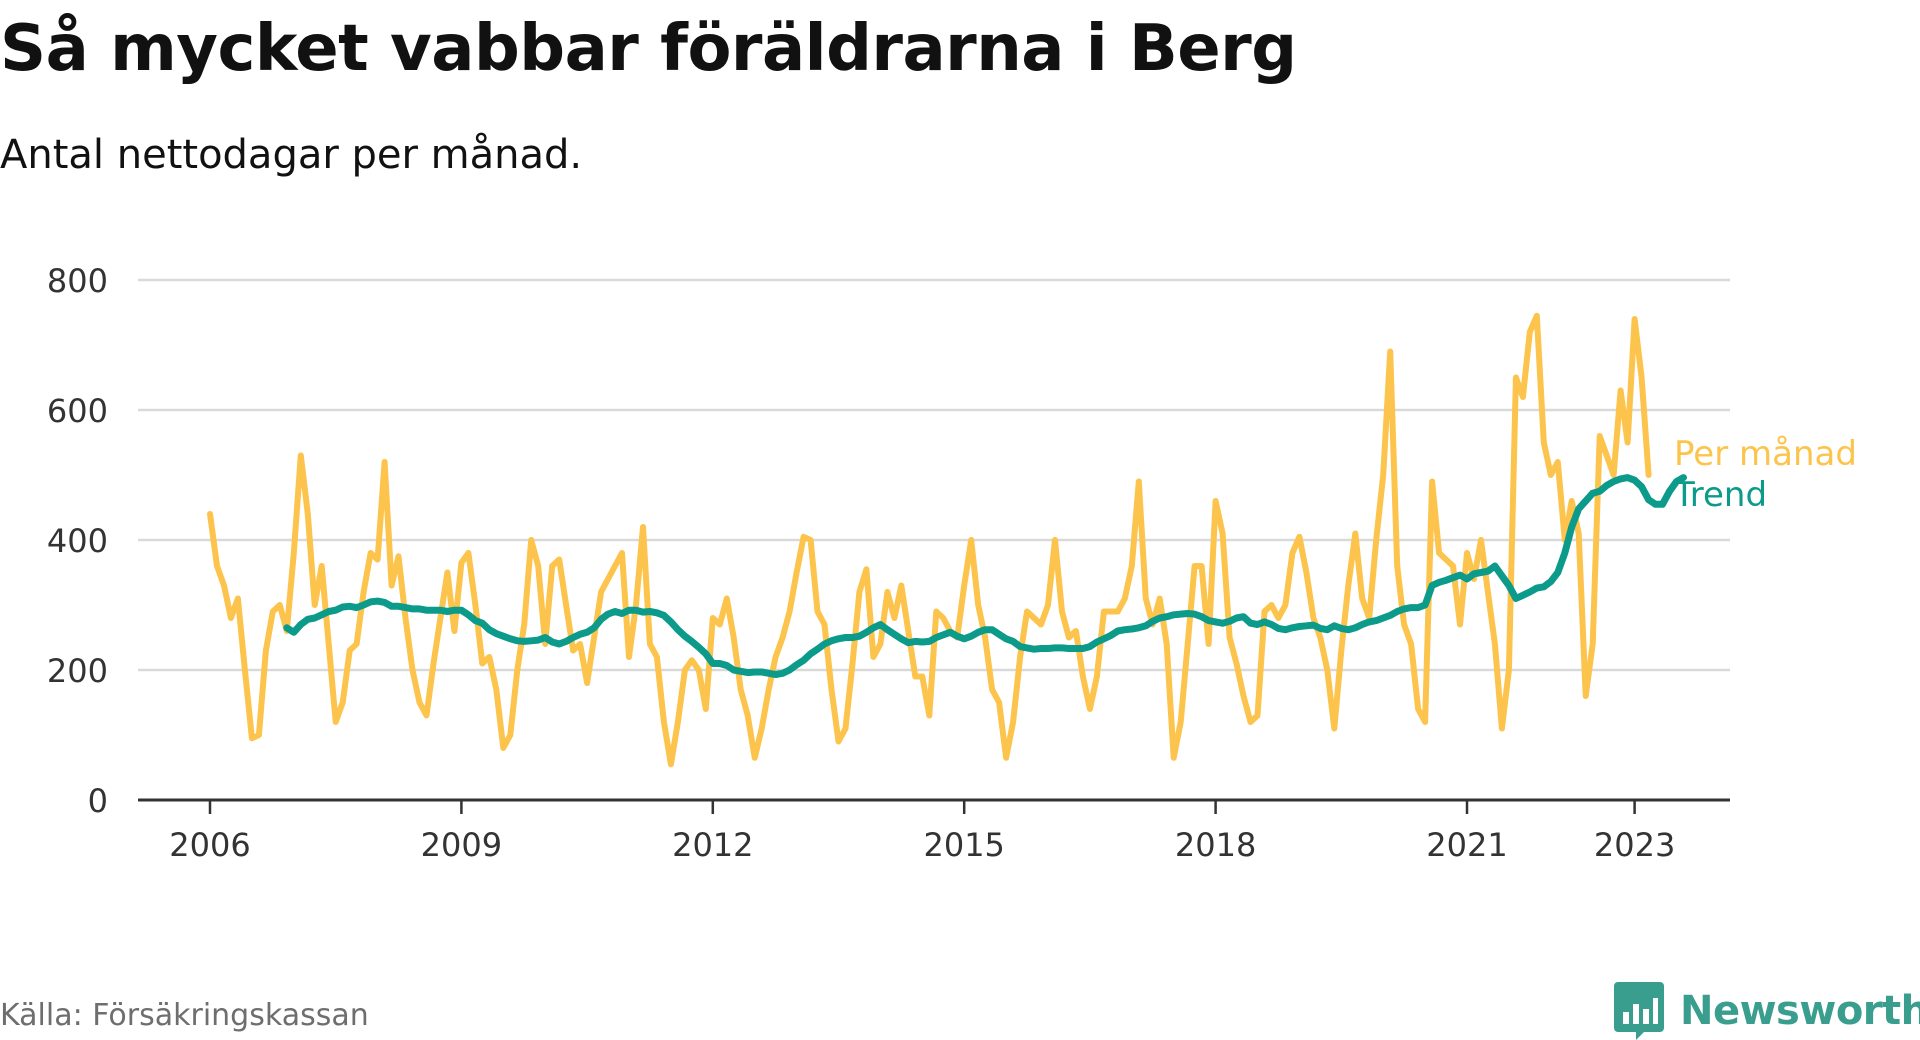 Image resolution: width=1920 pixels, height=1040 pixels. Describe the element at coordinates (98, 801) in the screenshot. I see `y-tick-label: 0` at that location.